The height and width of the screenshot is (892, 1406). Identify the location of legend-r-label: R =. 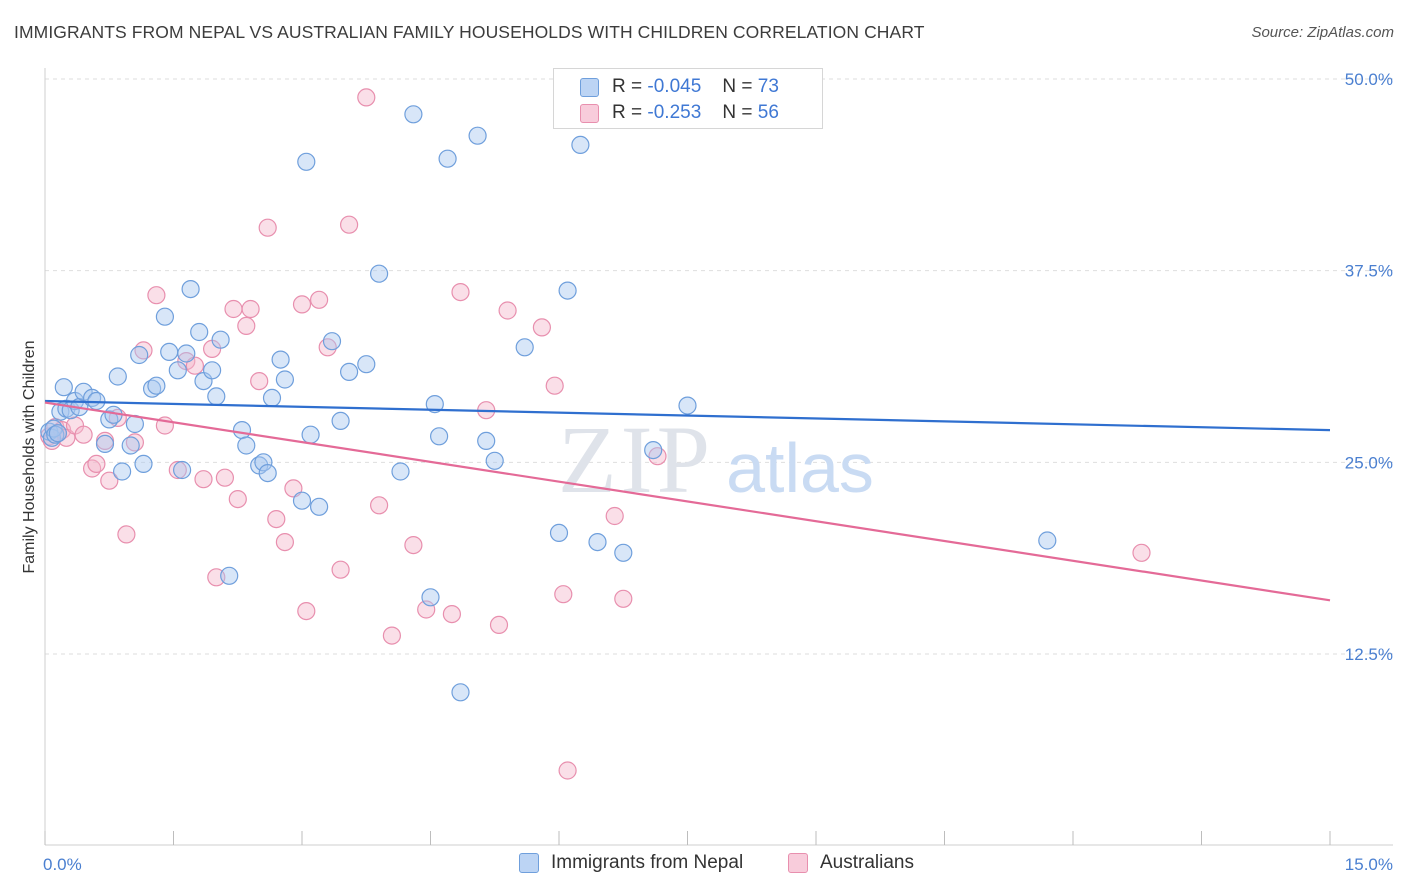
(627, 112).